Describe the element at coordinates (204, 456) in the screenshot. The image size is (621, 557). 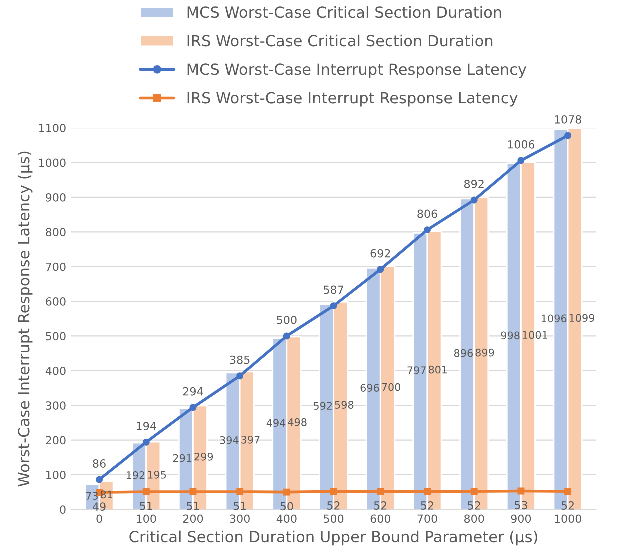
I see `data-label: 299` at that location.